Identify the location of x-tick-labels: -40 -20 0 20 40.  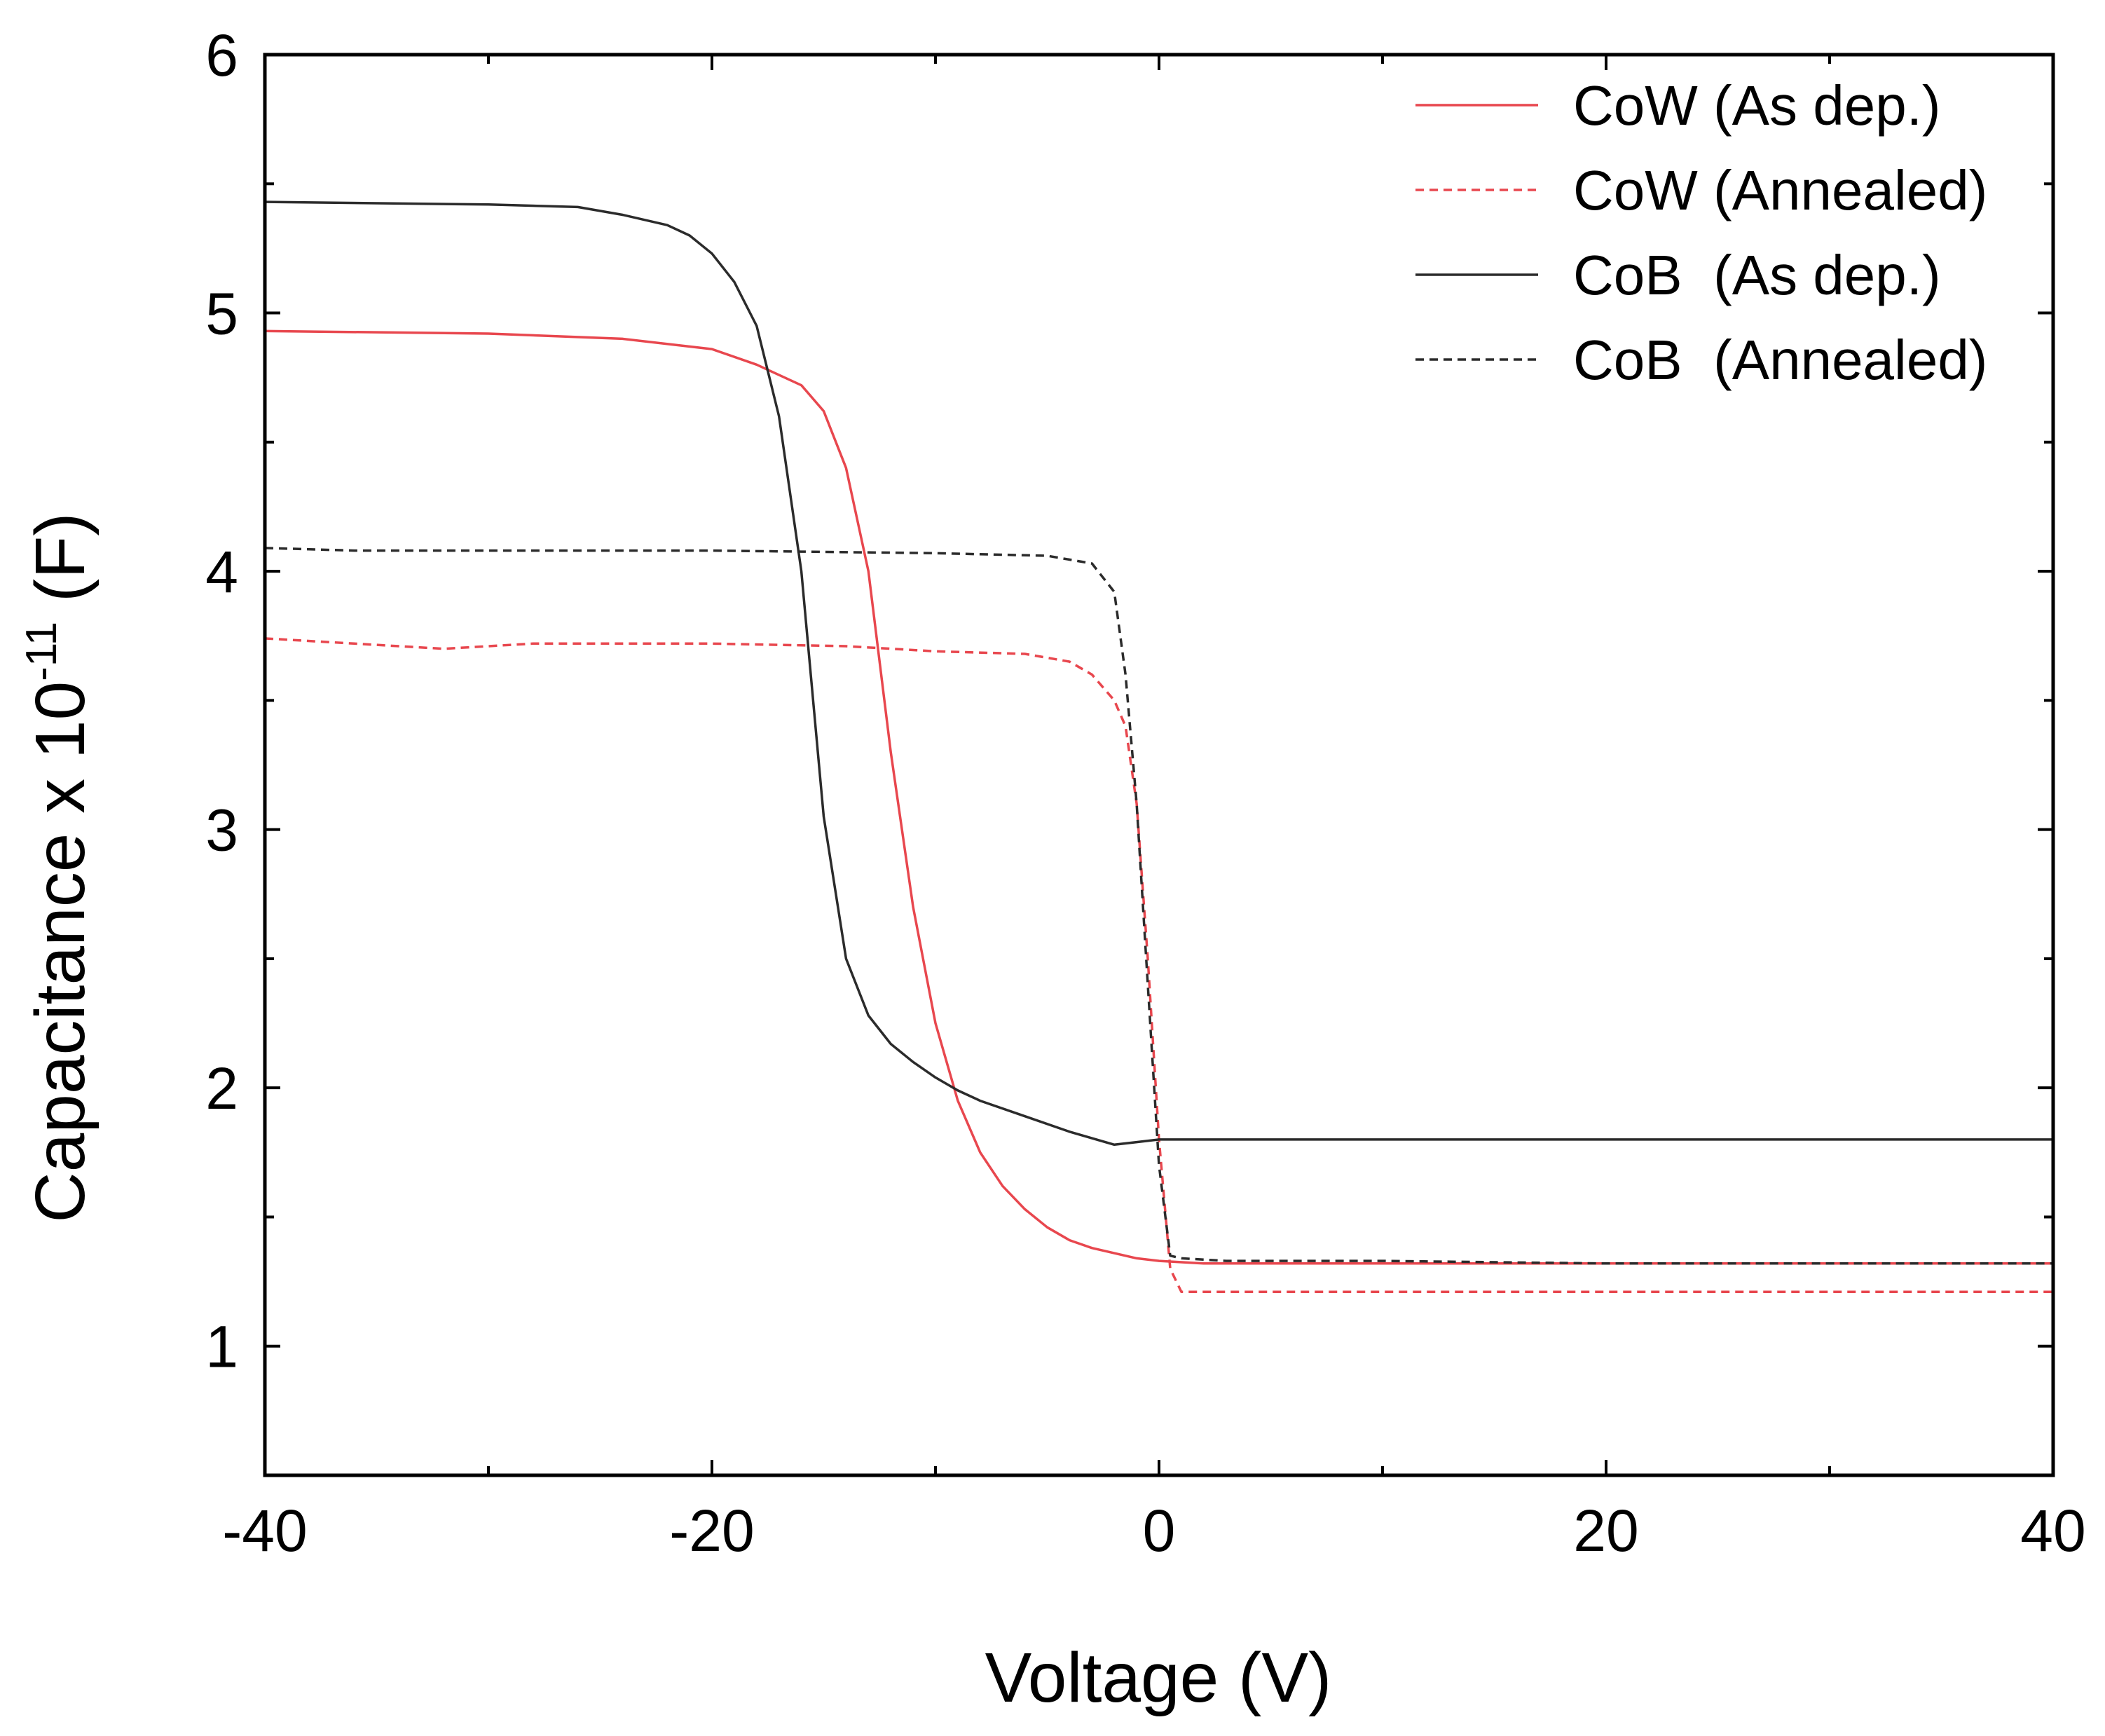
(1153, 1531).